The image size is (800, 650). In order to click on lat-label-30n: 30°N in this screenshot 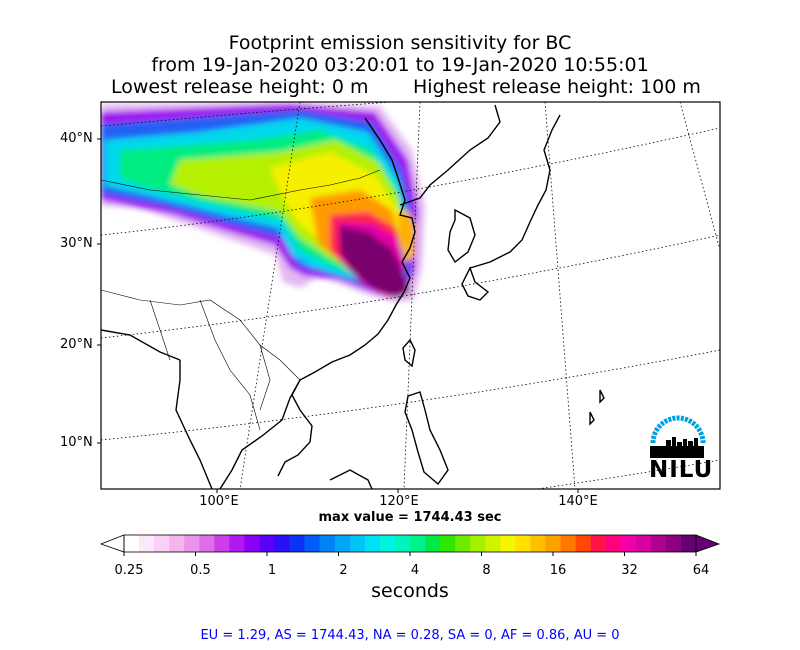, I will do `click(76, 243)`.